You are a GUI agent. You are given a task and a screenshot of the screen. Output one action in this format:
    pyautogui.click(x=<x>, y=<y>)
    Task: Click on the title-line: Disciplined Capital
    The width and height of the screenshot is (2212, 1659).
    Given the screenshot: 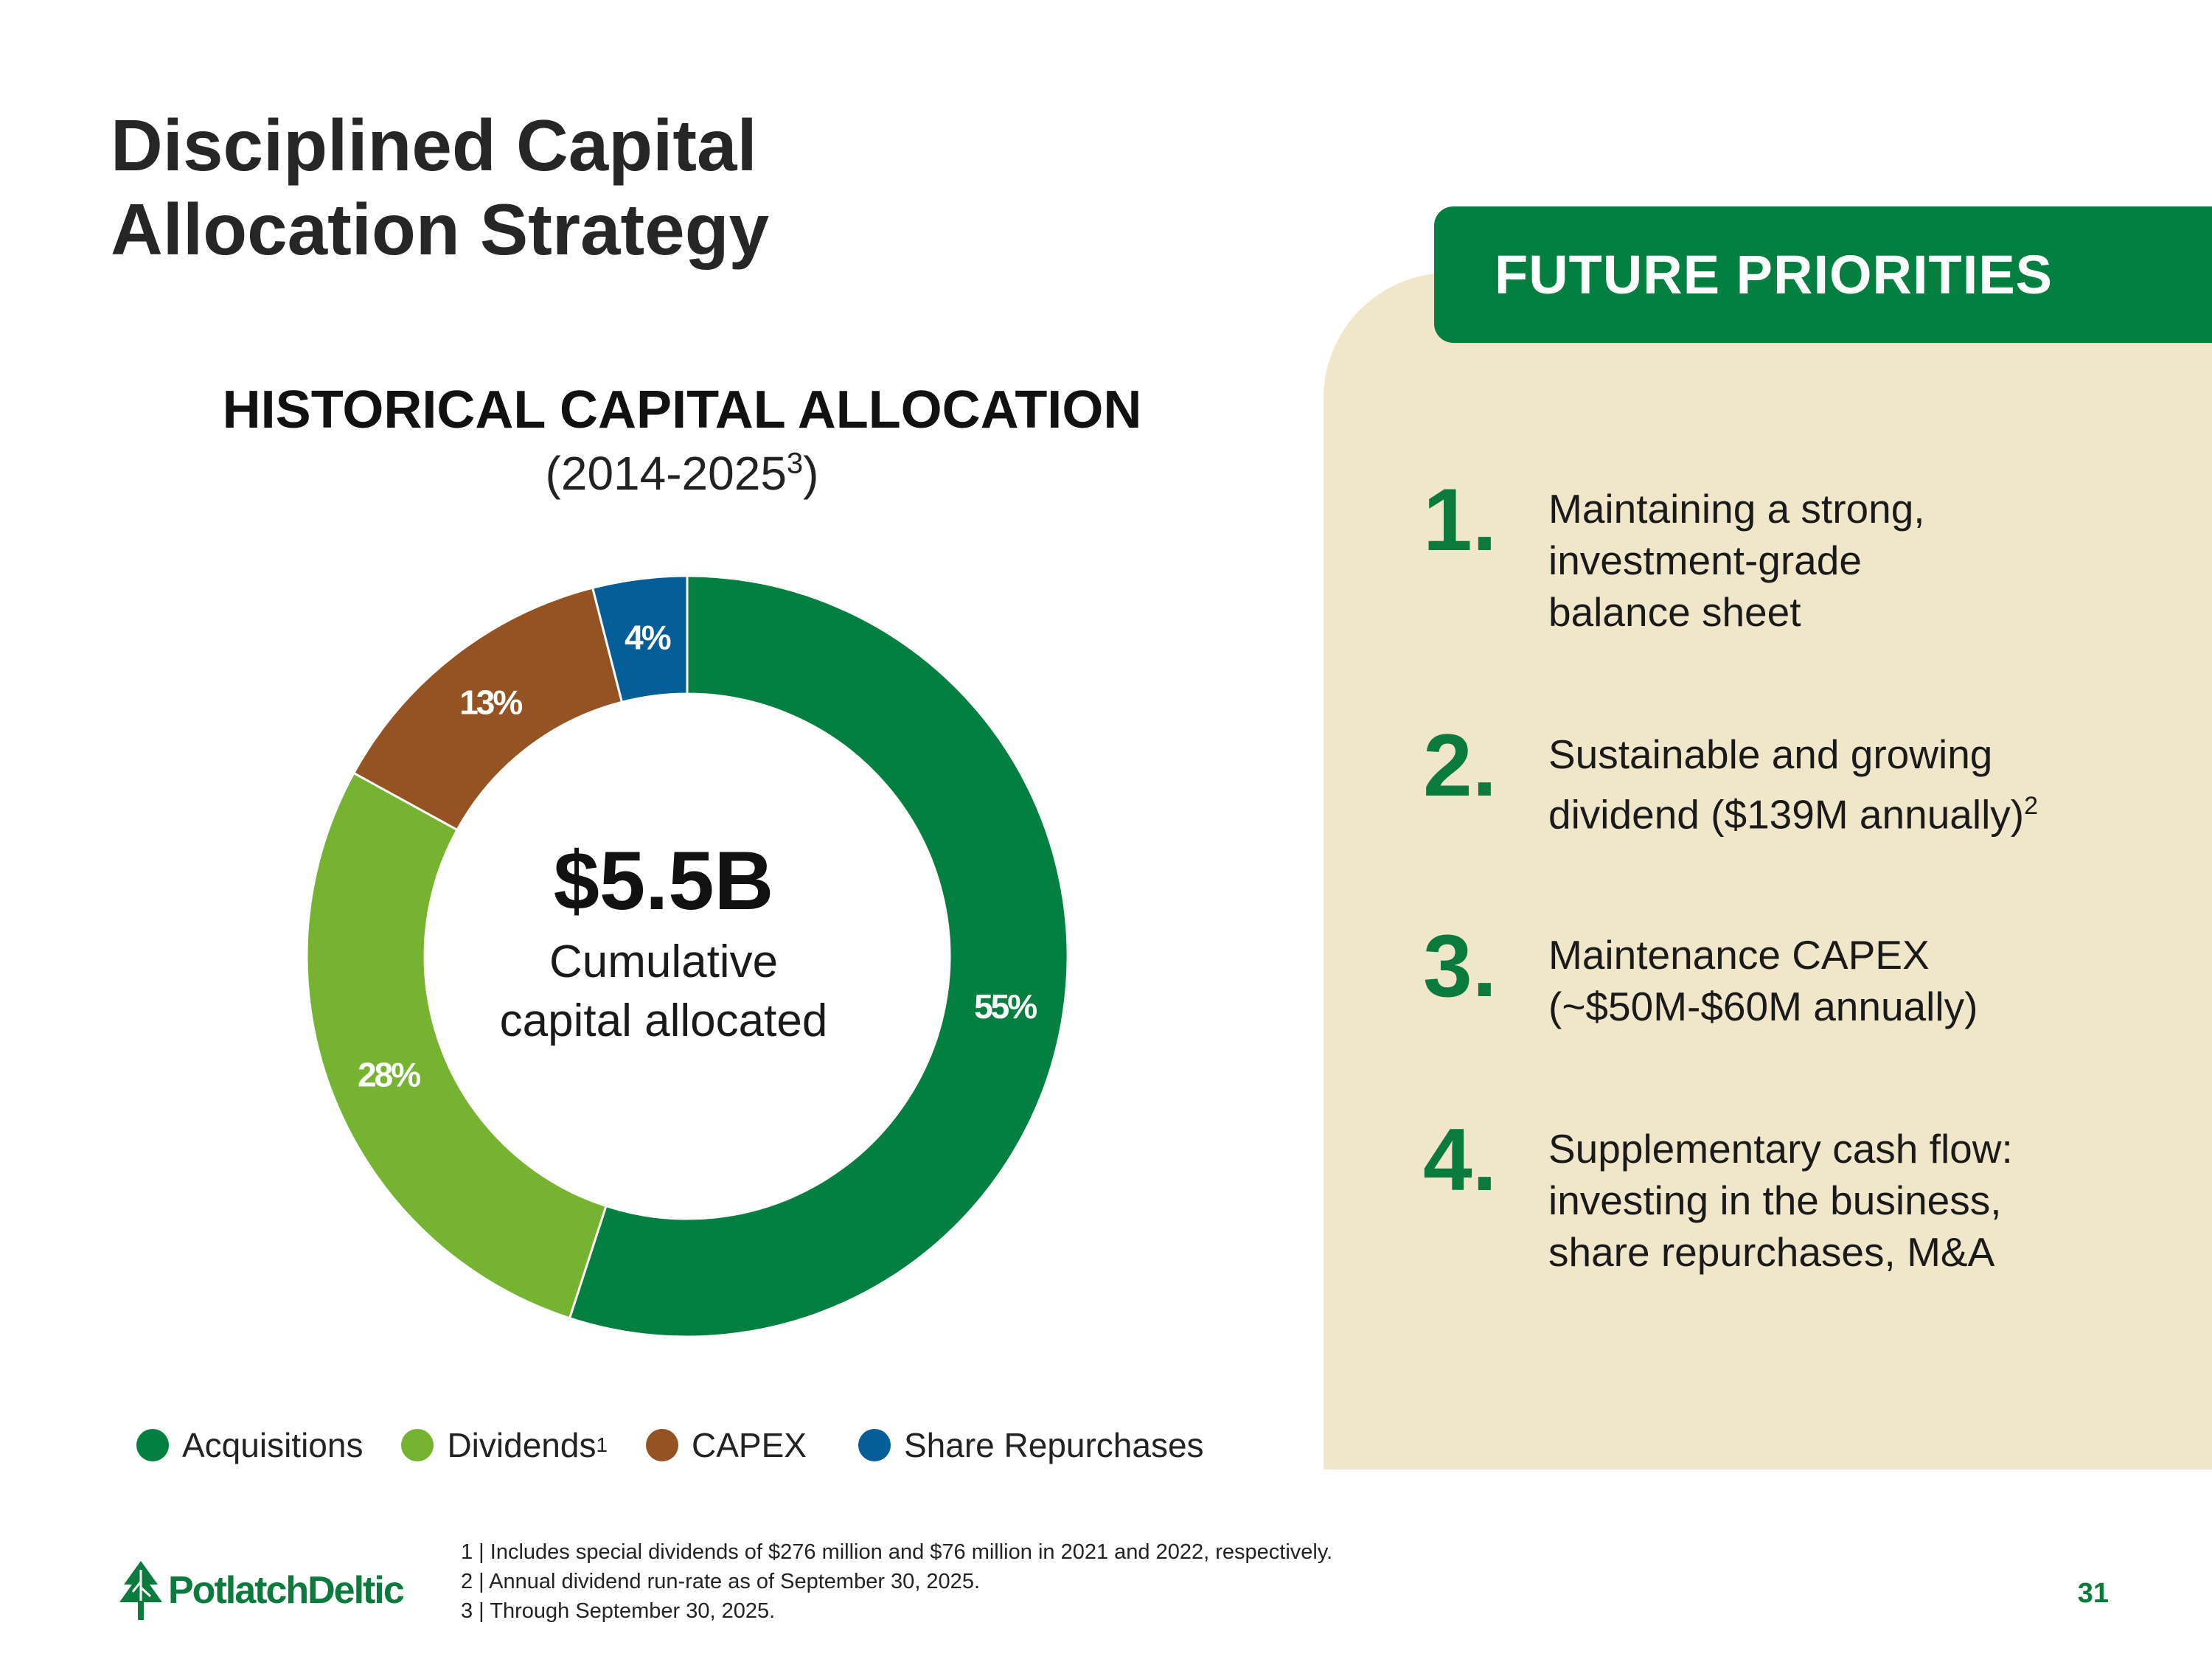 What is the action you would take?
    pyautogui.click(x=434, y=145)
    